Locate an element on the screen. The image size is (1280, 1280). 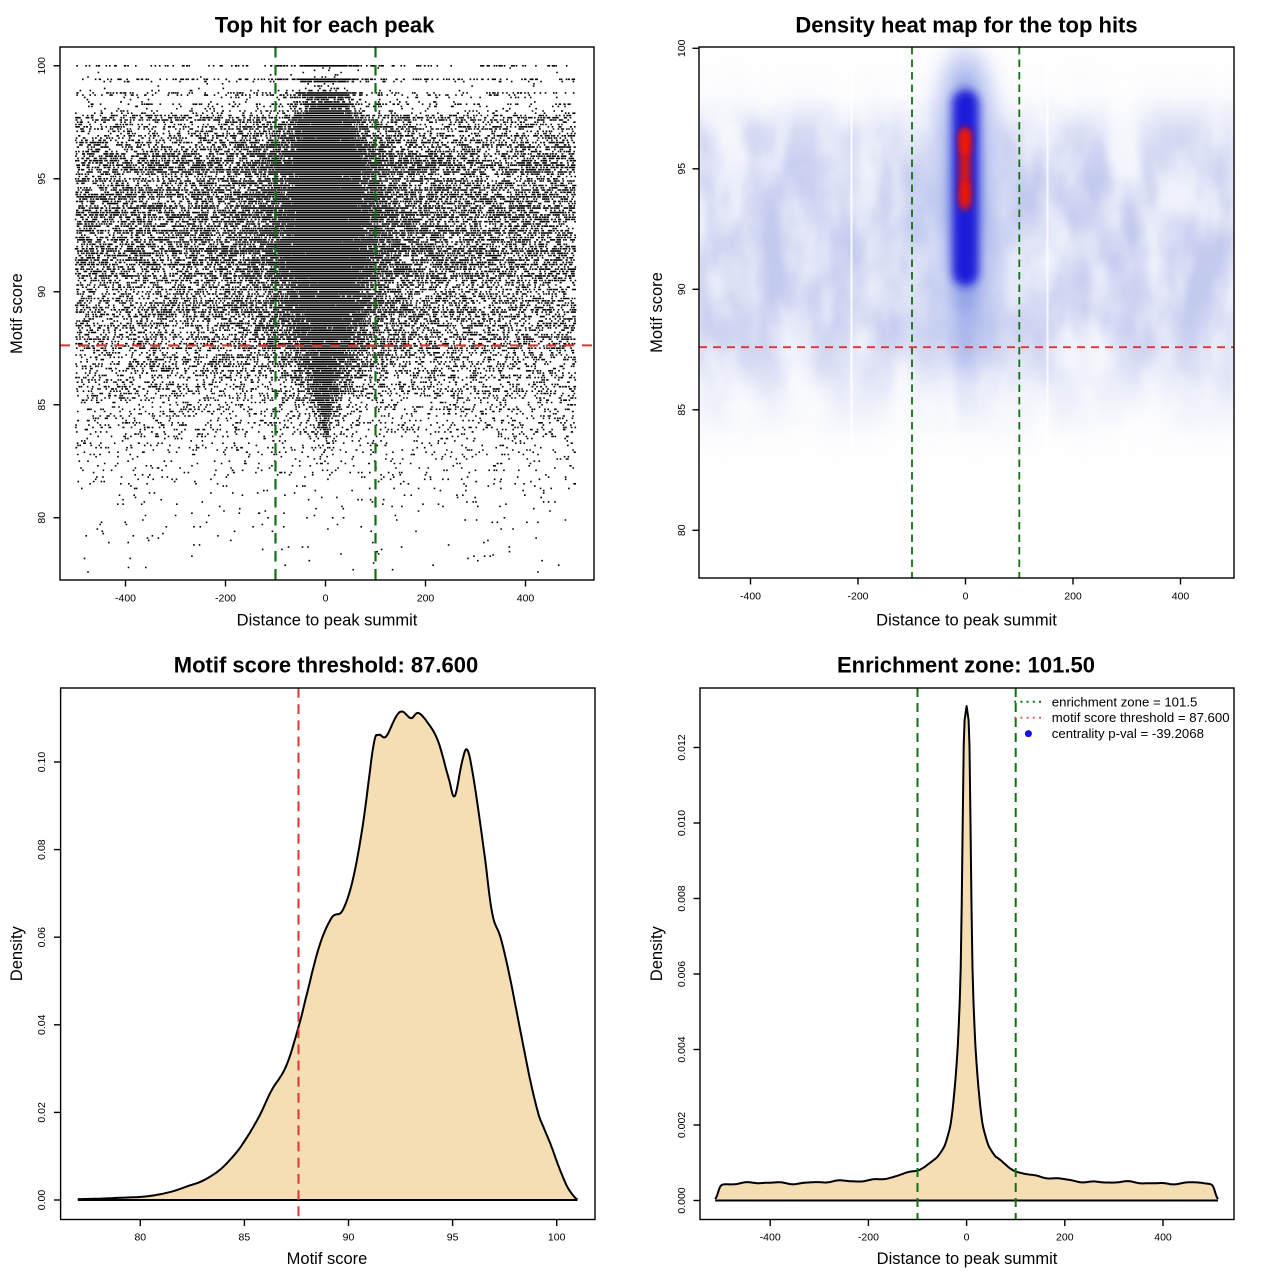
svg-text: 0.08 is located at coordinates (42, 849).